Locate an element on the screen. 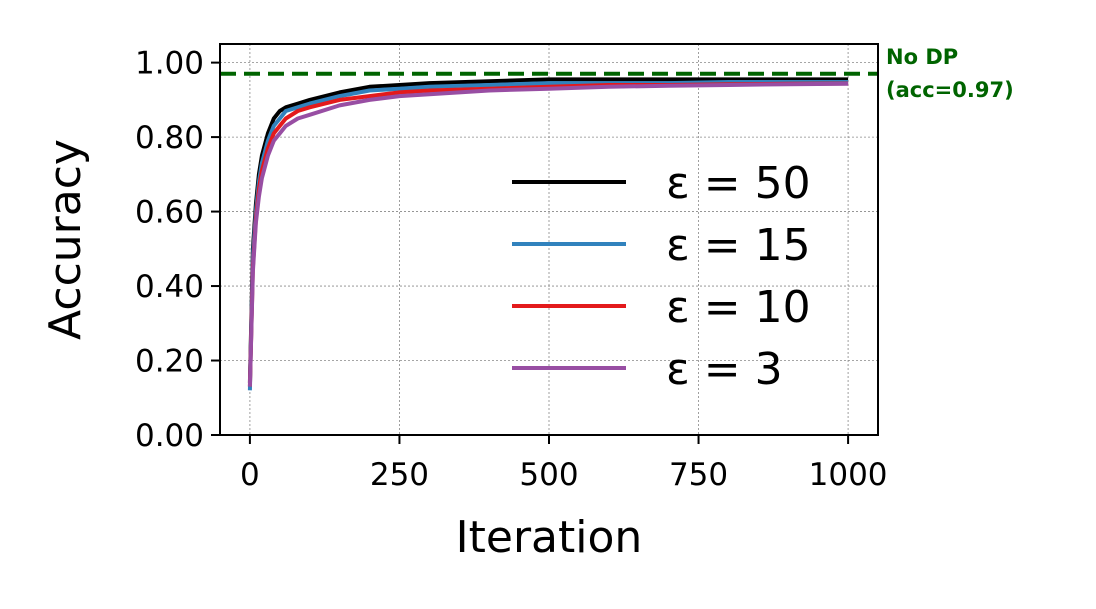 The height and width of the screenshot is (609, 1096). y-axis-label: Accuracy is located at coordinates (65, 239).